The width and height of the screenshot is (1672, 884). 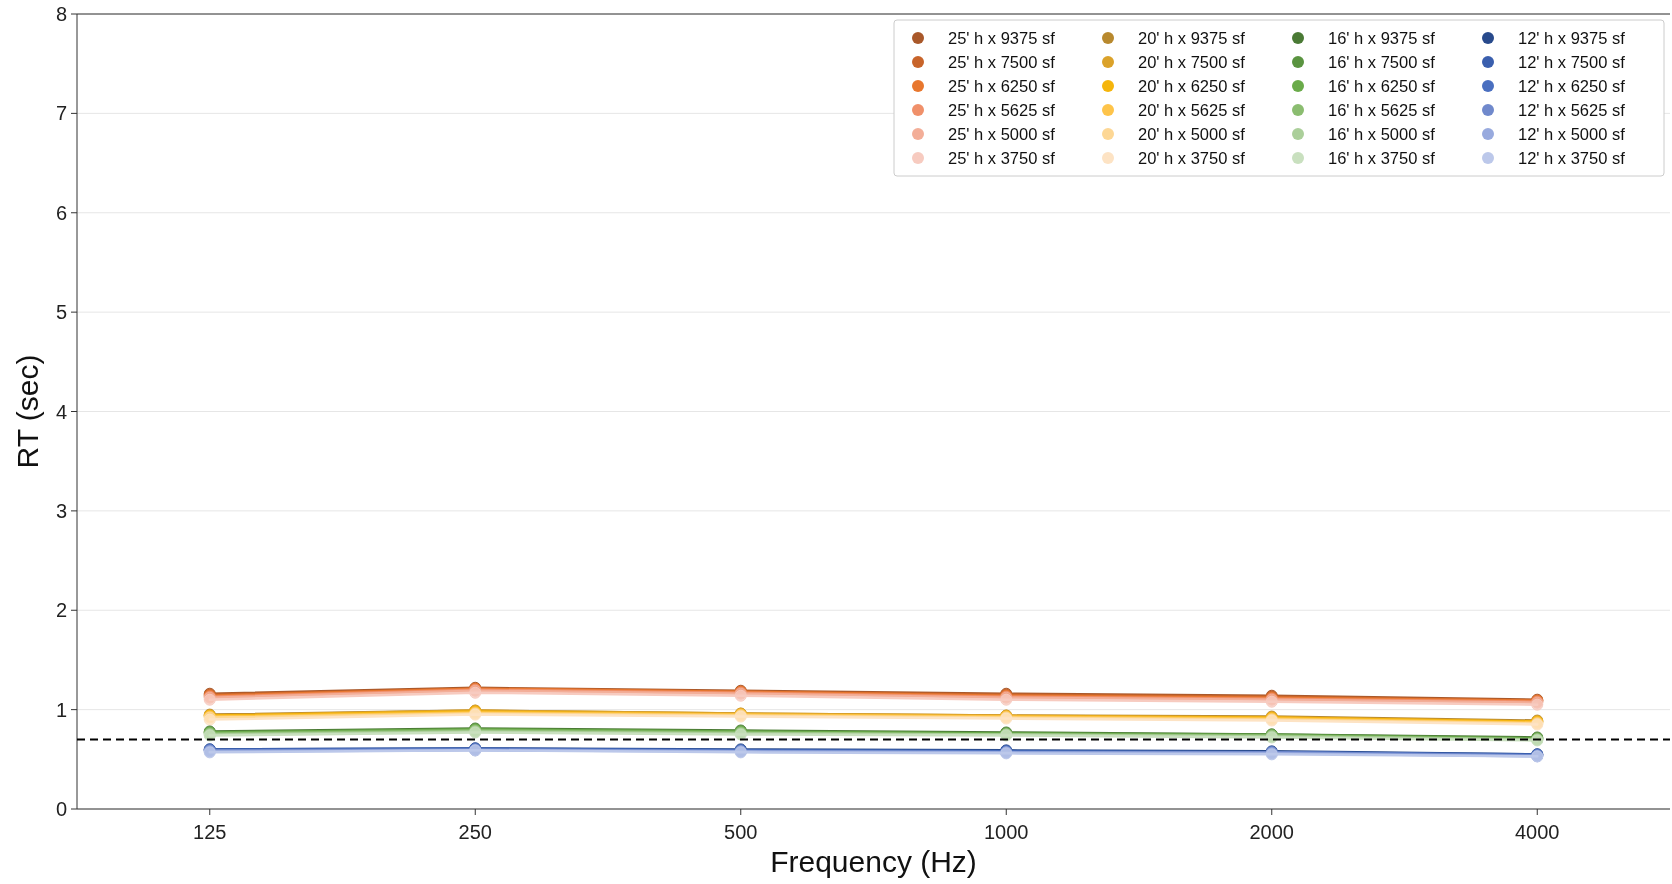 I want to click on x-tick-label: 2000, so click(x=1271, y=832).